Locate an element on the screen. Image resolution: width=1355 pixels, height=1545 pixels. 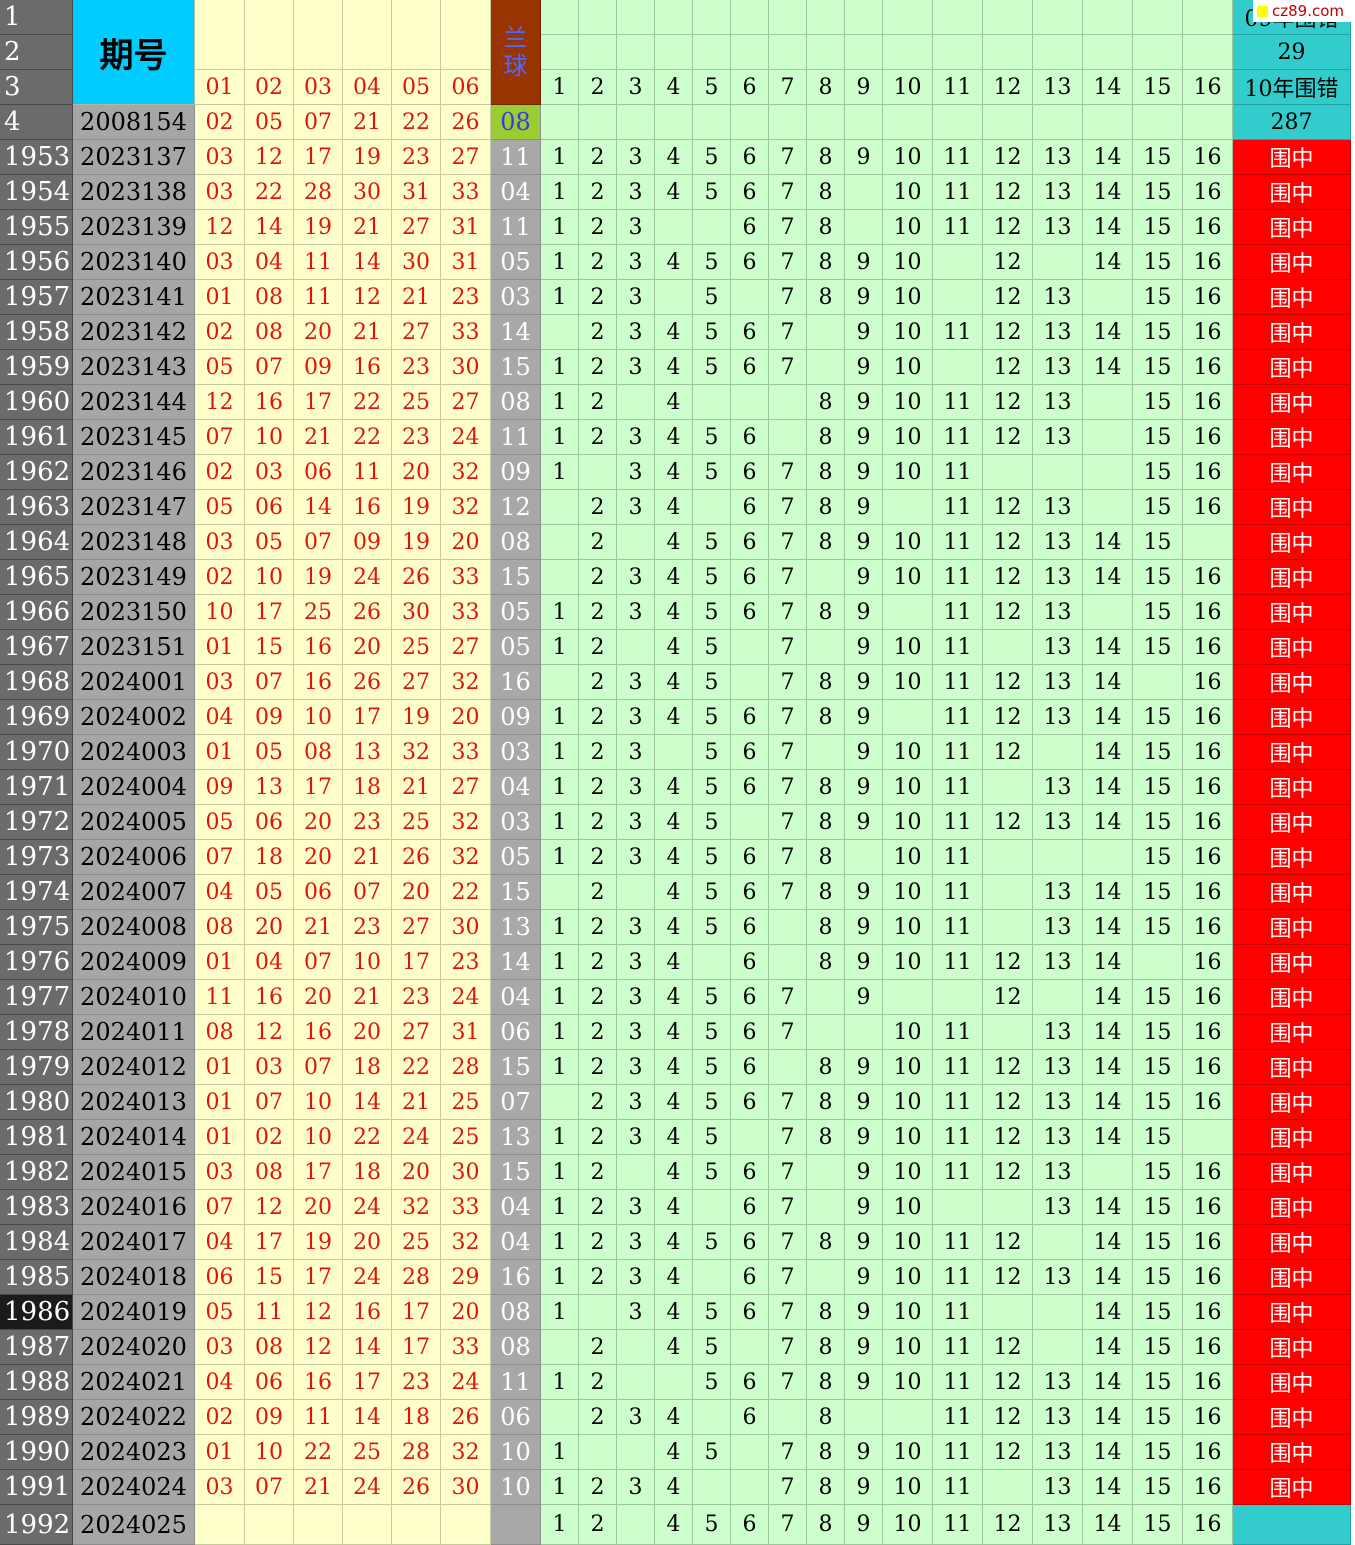
period-cell: 2024014 is located at coordinates (134, 1137).